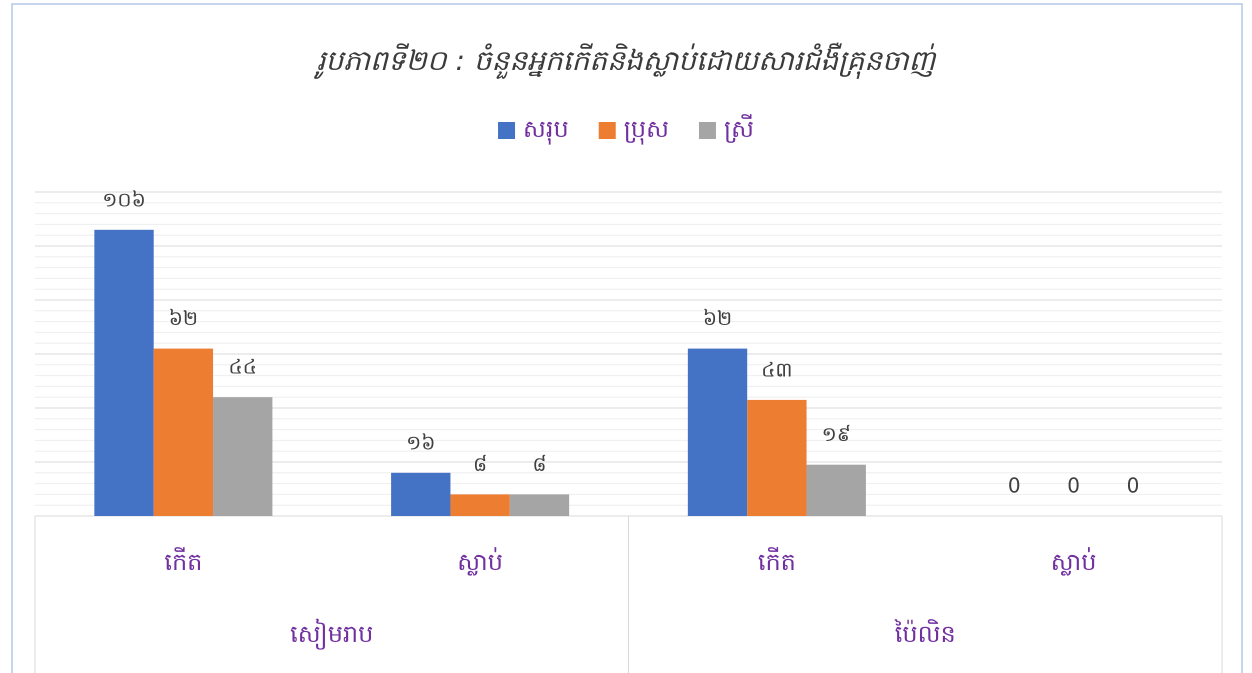 The width and height of the screenshot is (1252, 673). Describe the element at coordinates (925, 633) in the screenshot. I see `group-label: ប៉ៃលិន` at that location.